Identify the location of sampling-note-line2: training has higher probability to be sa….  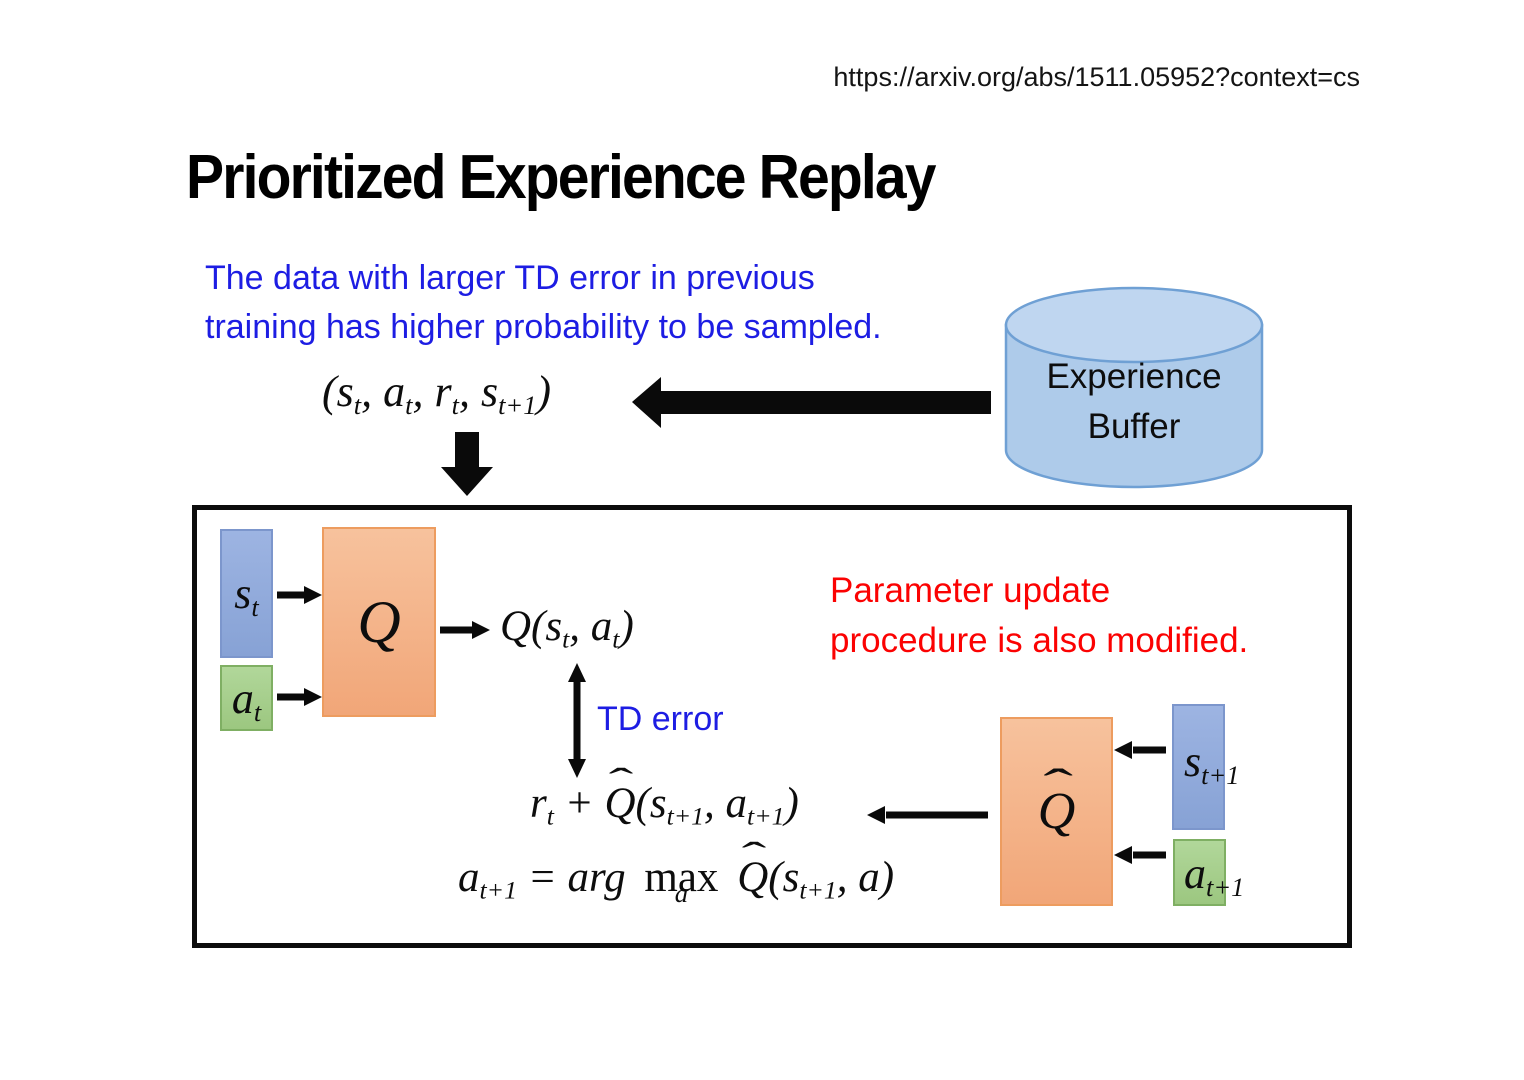
(543, 327).